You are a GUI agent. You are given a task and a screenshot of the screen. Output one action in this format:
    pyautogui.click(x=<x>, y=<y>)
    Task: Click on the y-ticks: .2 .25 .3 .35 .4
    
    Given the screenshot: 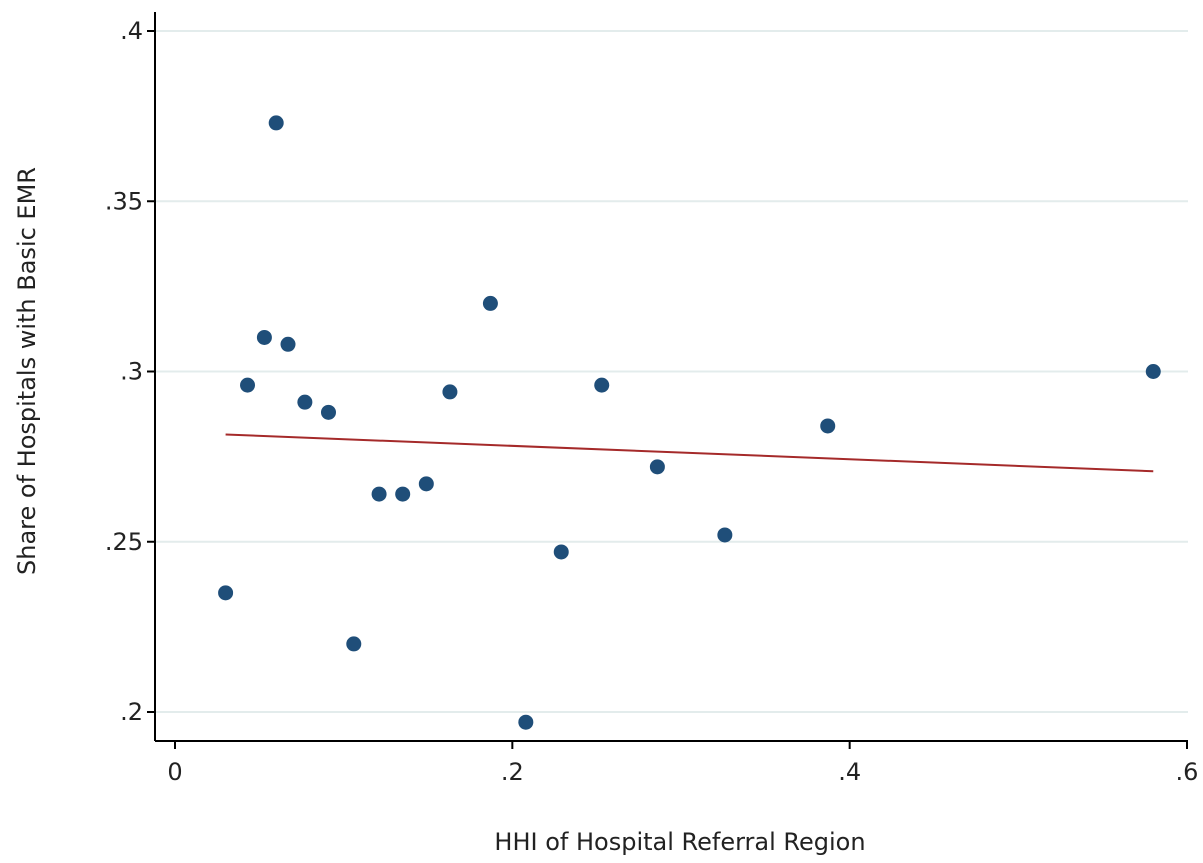 What is the action you would take?
    pyautogui.click(x=130, y=371)
    